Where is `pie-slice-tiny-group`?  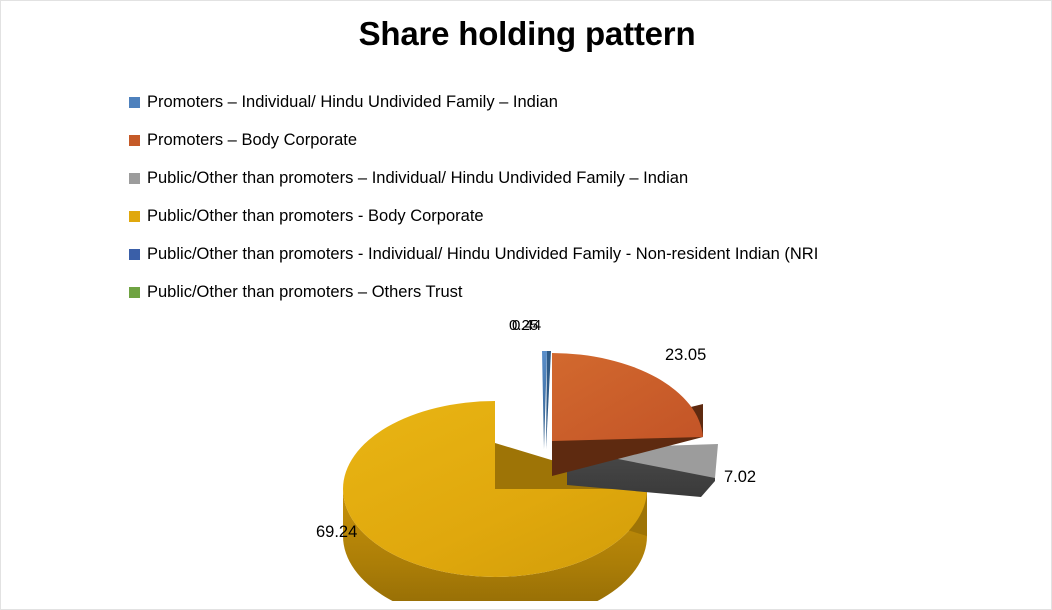
pie-slice-tiny-group is located at coordinates (546, 400).